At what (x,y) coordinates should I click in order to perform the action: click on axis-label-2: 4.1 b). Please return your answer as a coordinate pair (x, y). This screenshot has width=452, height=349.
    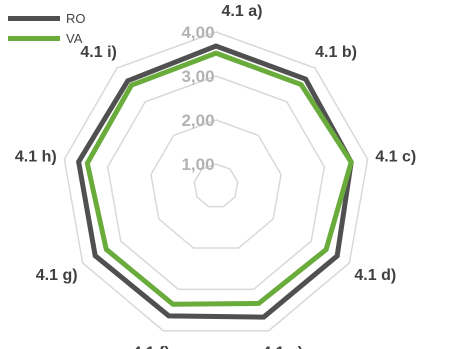
    Looking at the image, I should click on (336, 52).